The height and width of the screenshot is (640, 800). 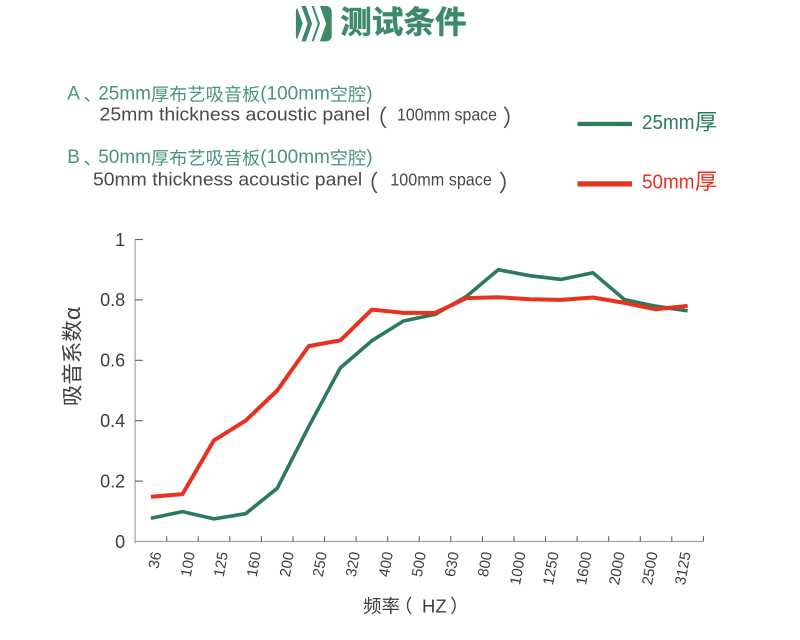 What do you see at coordinates (551, 569) in the screenshot?
I see `svg-text: 1250` at bounding box center [551, 569].